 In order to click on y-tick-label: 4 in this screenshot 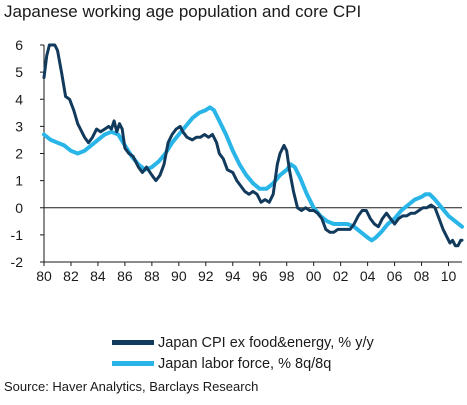, I will do `click(19, 99)`.